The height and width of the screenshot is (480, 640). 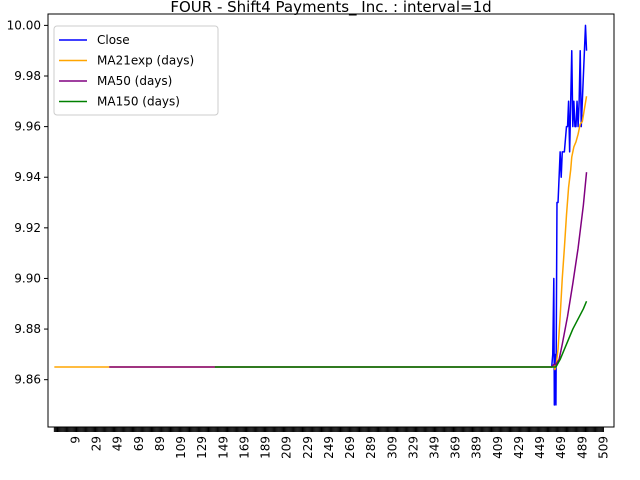 I want to click on x-tick-label: 149, so click(x=223, y=447).